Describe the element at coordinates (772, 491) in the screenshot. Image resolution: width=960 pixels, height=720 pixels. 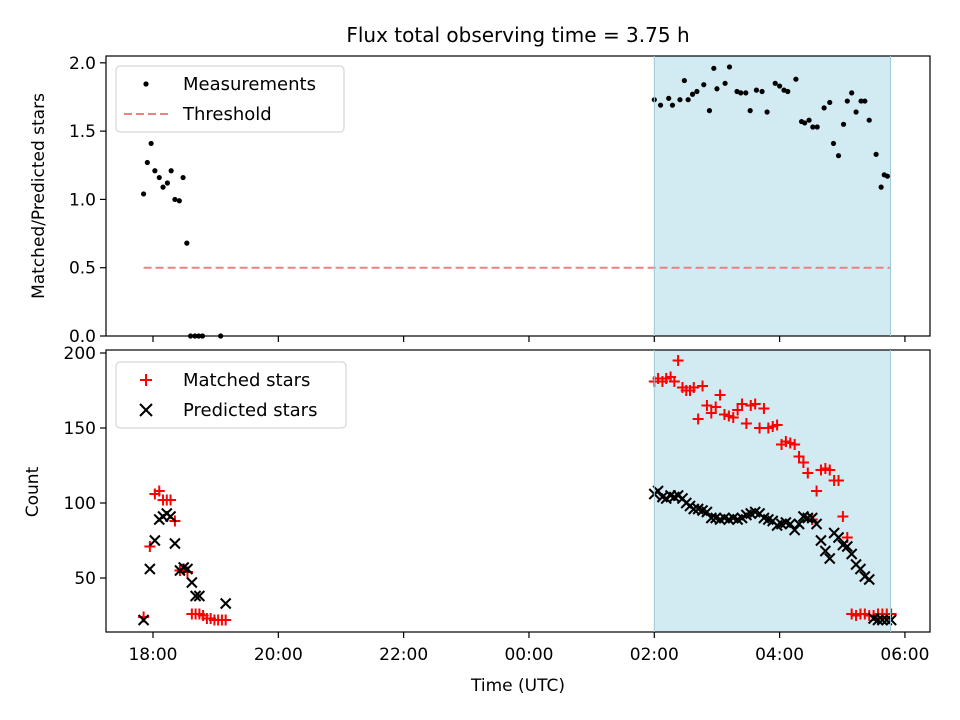
I see `bottom-shaded-span` at that location.